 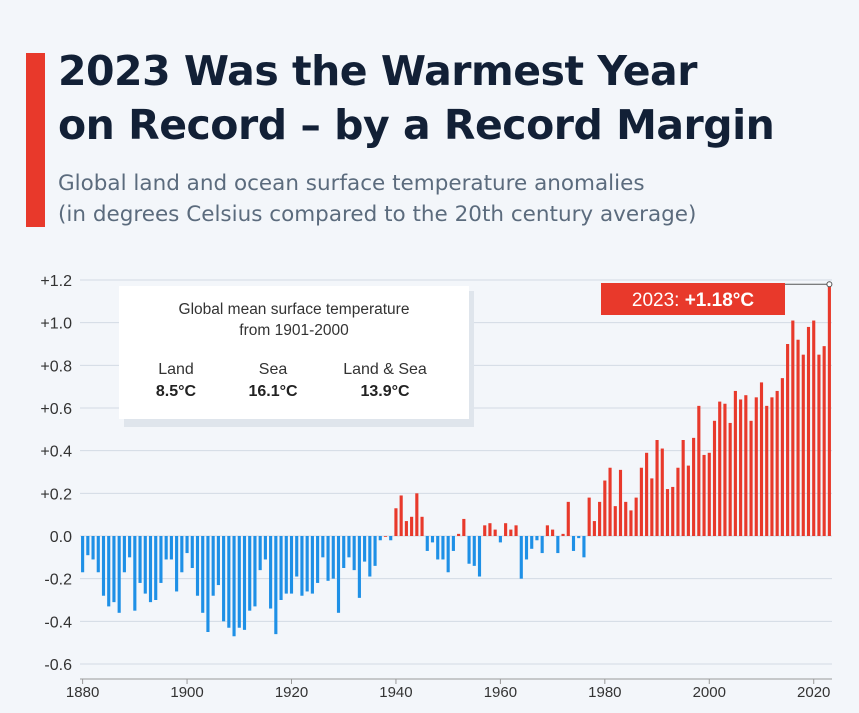 What do you see at coordinates (58, 665) in the screenshot?
I see `y-tick-label: -0.6` at bounding box center [58, 665].